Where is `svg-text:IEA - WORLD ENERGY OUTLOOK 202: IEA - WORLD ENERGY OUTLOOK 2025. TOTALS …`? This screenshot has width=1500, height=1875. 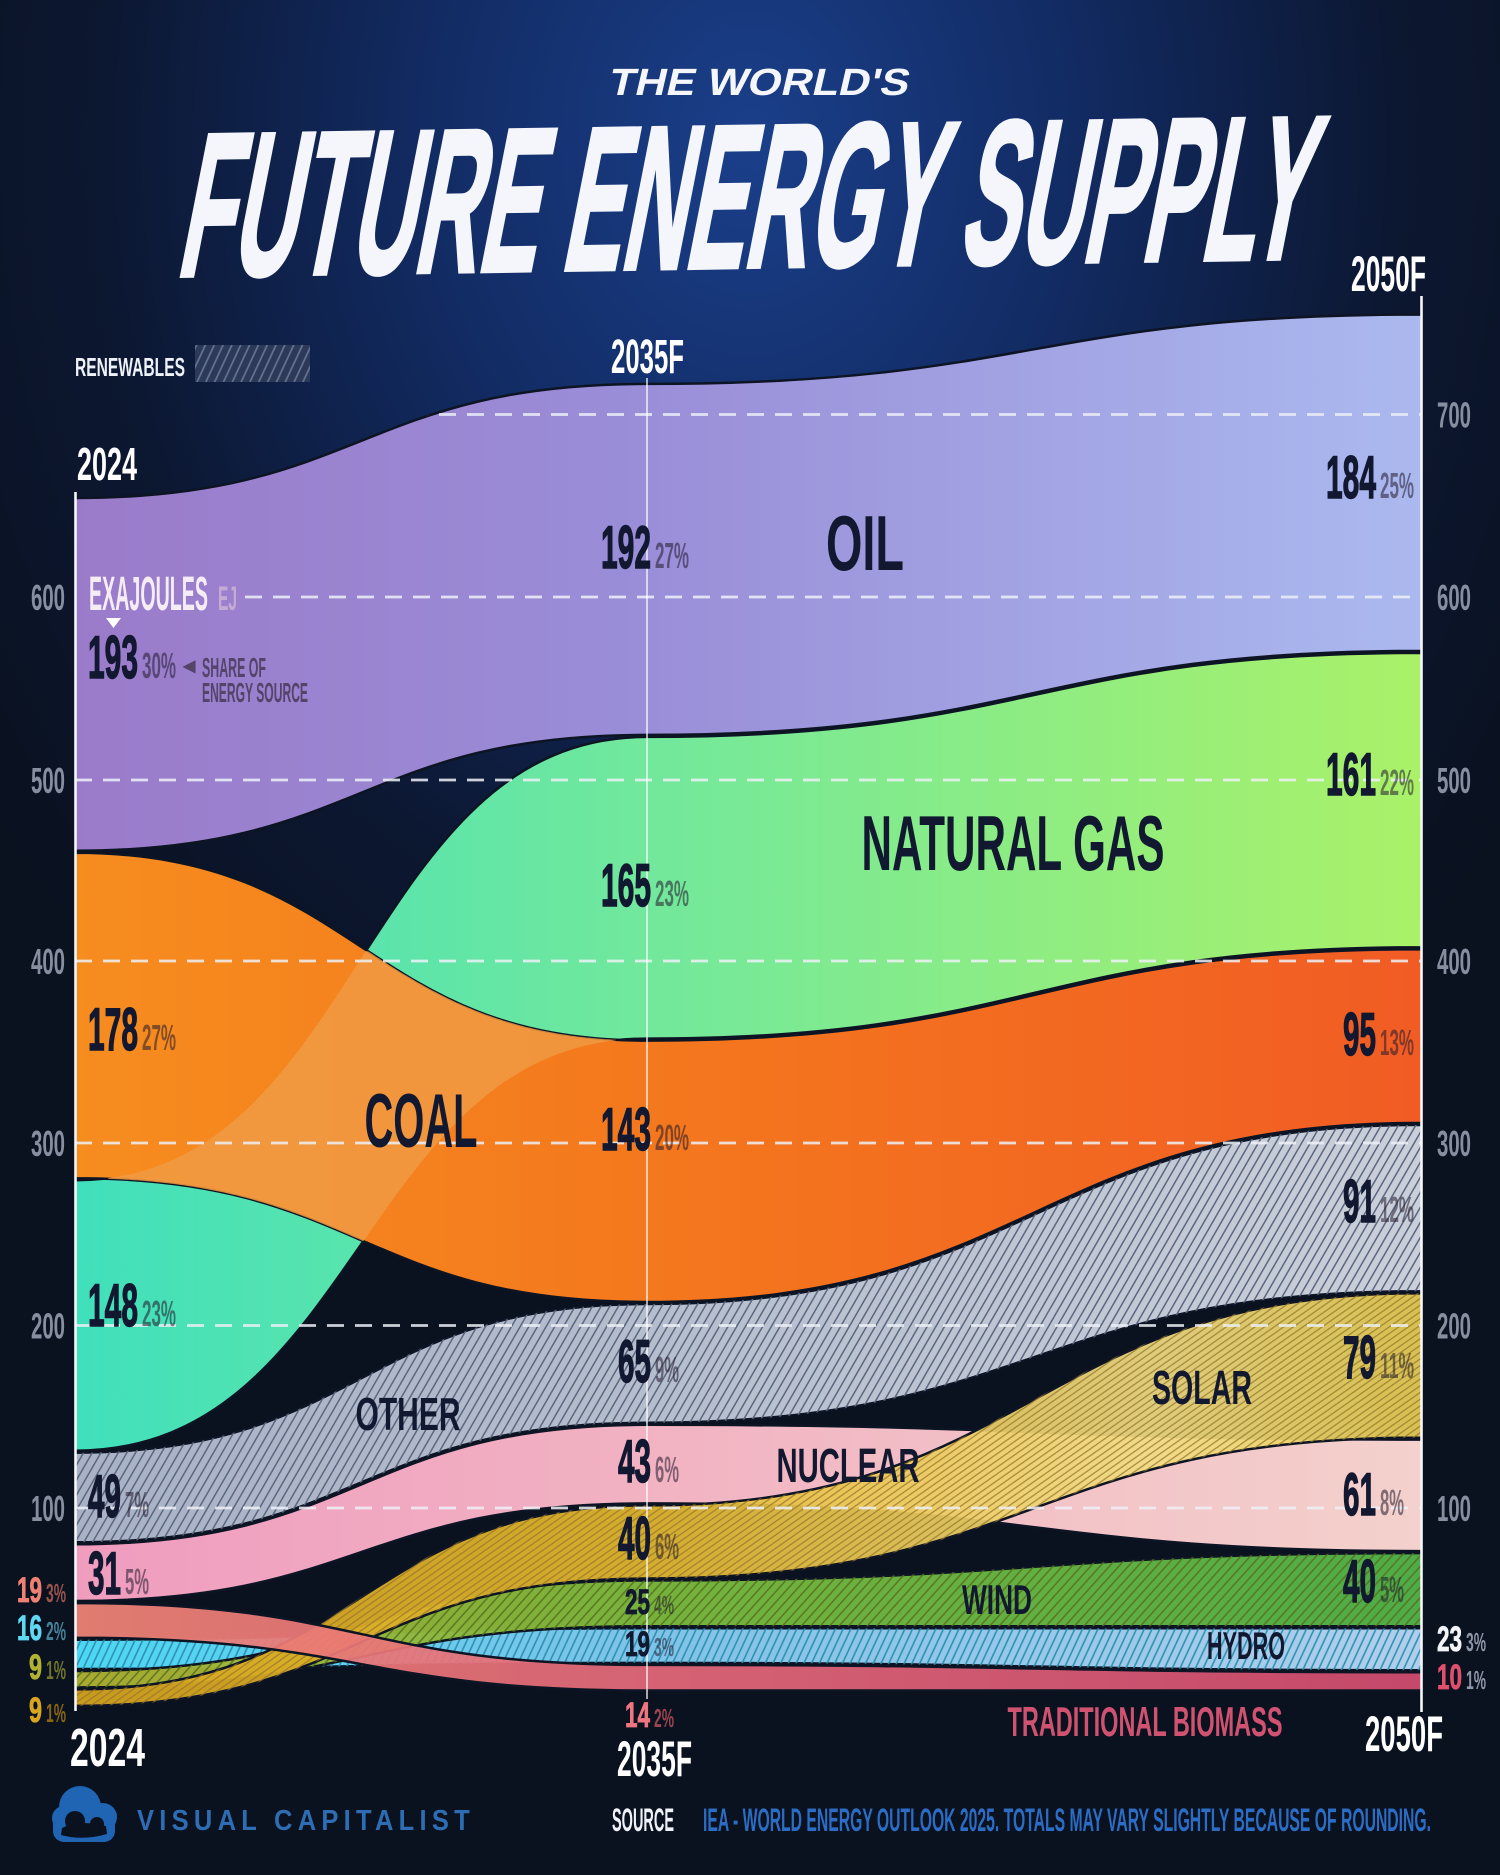 svg-text:IEA - WORLD ENERGY OUTLOOK 202: IEA - WORLD ENERGY OUTLOOK 2025. TOTALS … is located at coordinates (1067, 1820).